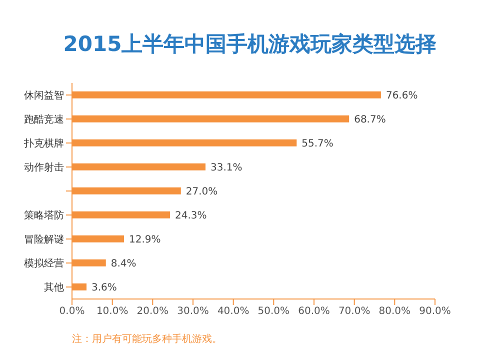 The image size is (500, 362). What do you see at coordinates (193, 312) in the screenshot?
I see `x-tick-label: 30.0%` at bounding box center [193, 312].